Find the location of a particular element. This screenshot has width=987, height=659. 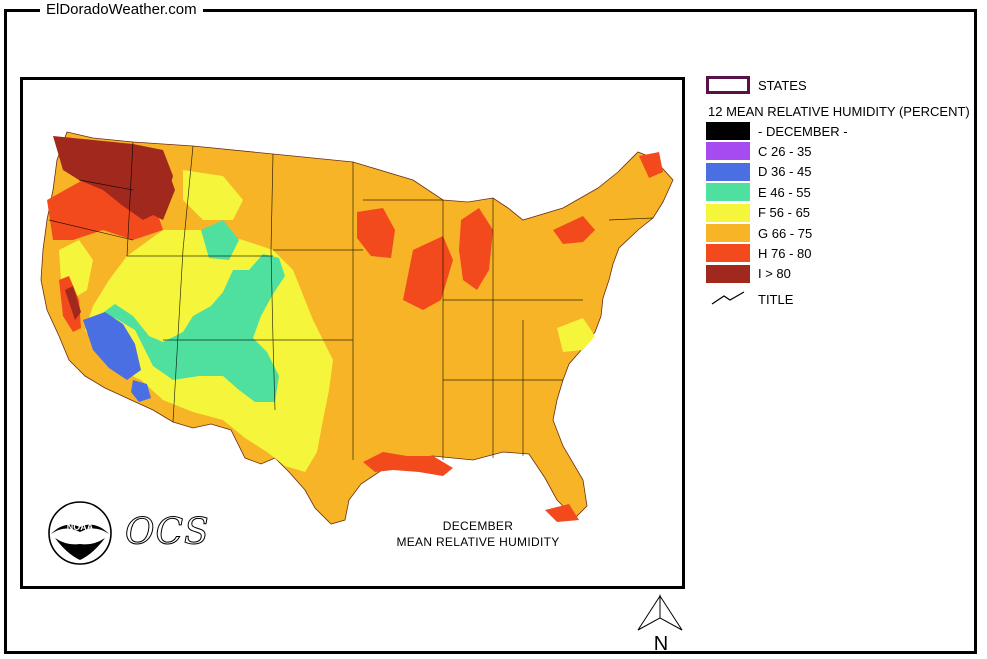

legend-item: C 26 - 35 is located at coordinates (758, 151).